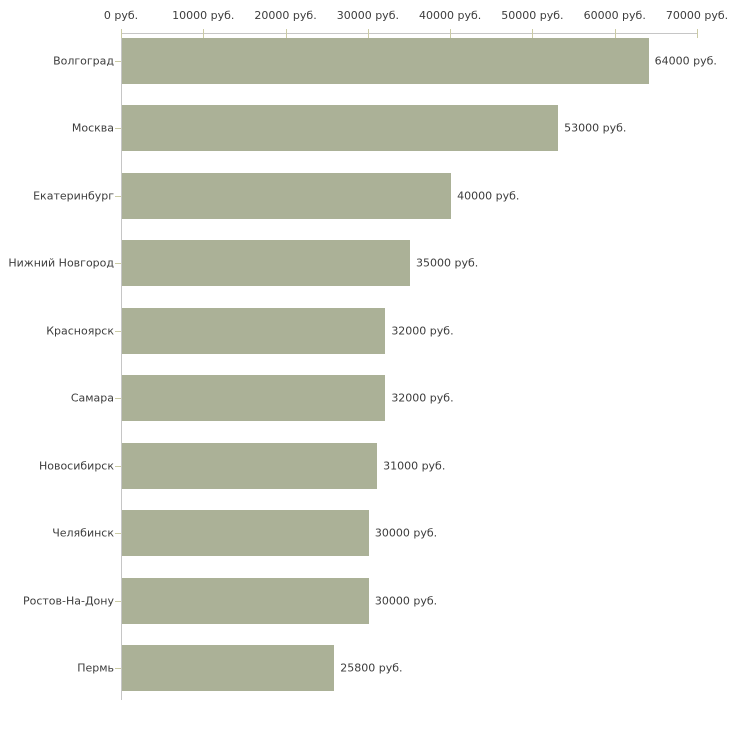 This screenshot has width=730, height=730. I want to click on x-axis-tick-label: 10000 руб., so click(203, 15).